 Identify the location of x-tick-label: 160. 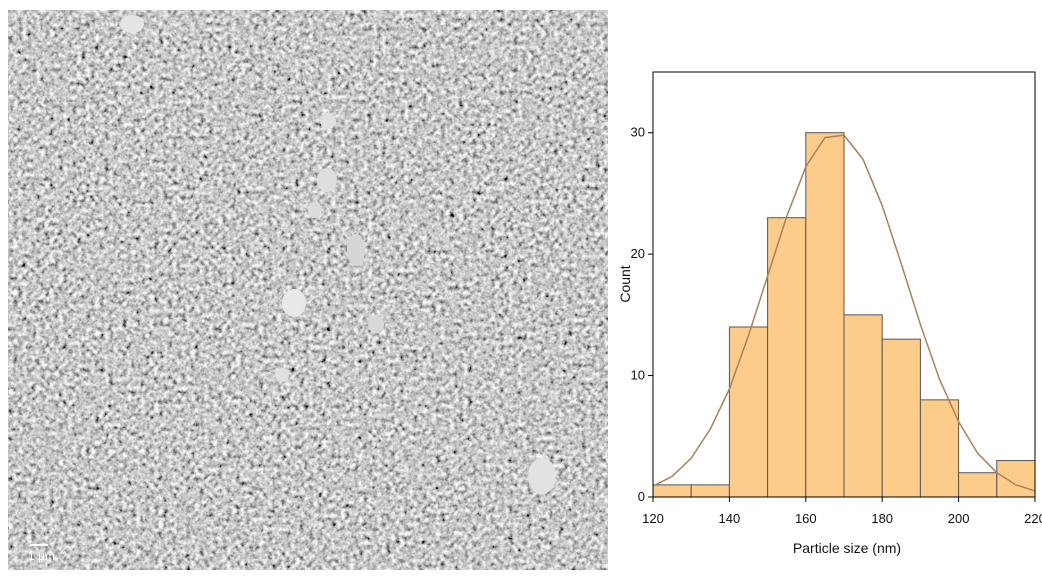
(806, 518).